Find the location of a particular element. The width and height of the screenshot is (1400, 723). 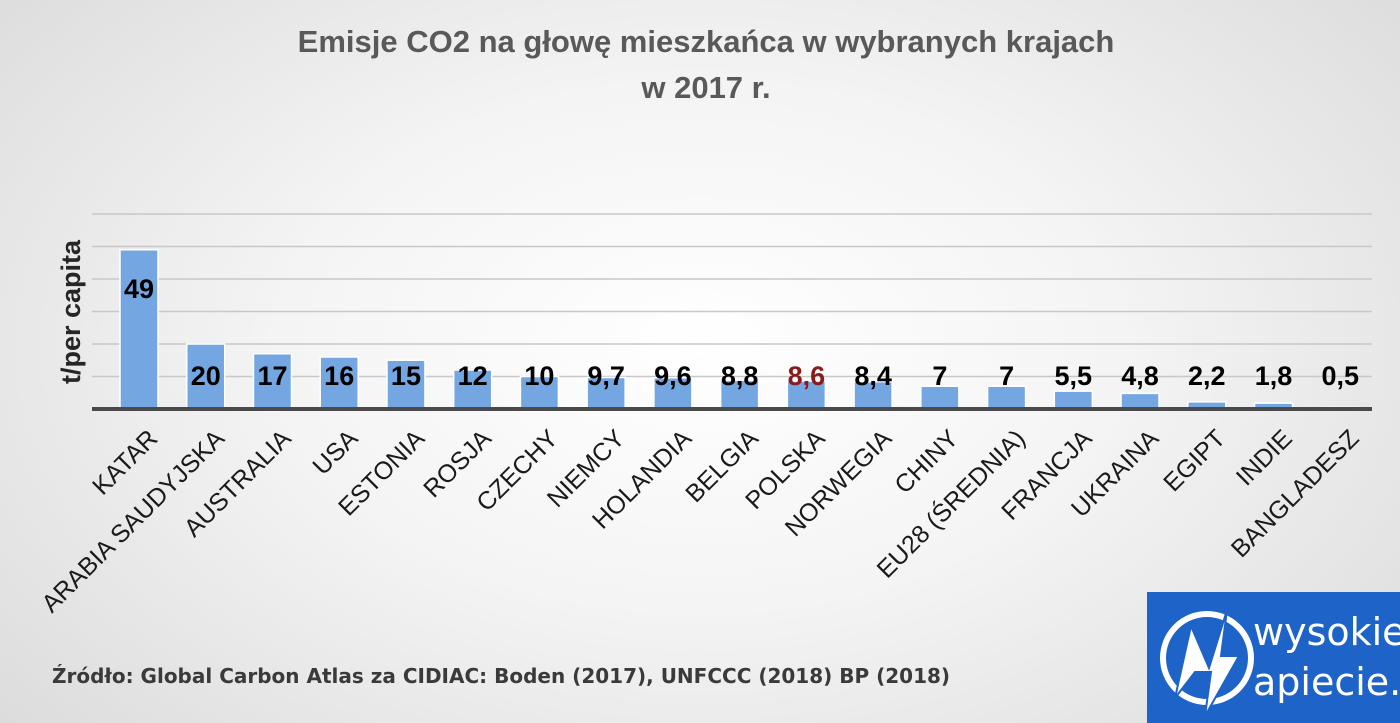

value-label: 8,8 is located at coordinates (740, 376).